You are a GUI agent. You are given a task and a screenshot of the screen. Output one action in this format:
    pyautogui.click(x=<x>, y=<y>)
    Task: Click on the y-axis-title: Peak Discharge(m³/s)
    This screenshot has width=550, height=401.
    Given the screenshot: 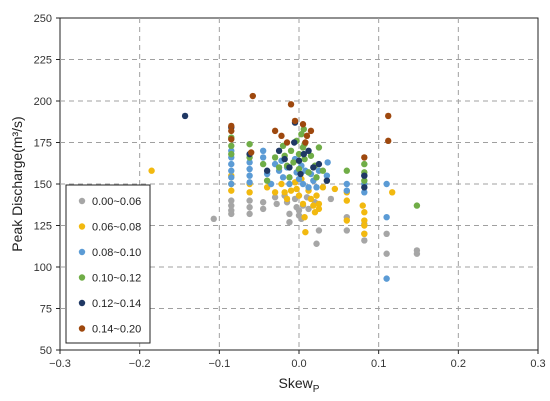 What is the action you would take?
    pyautogui.click(x=17, y=183)
    